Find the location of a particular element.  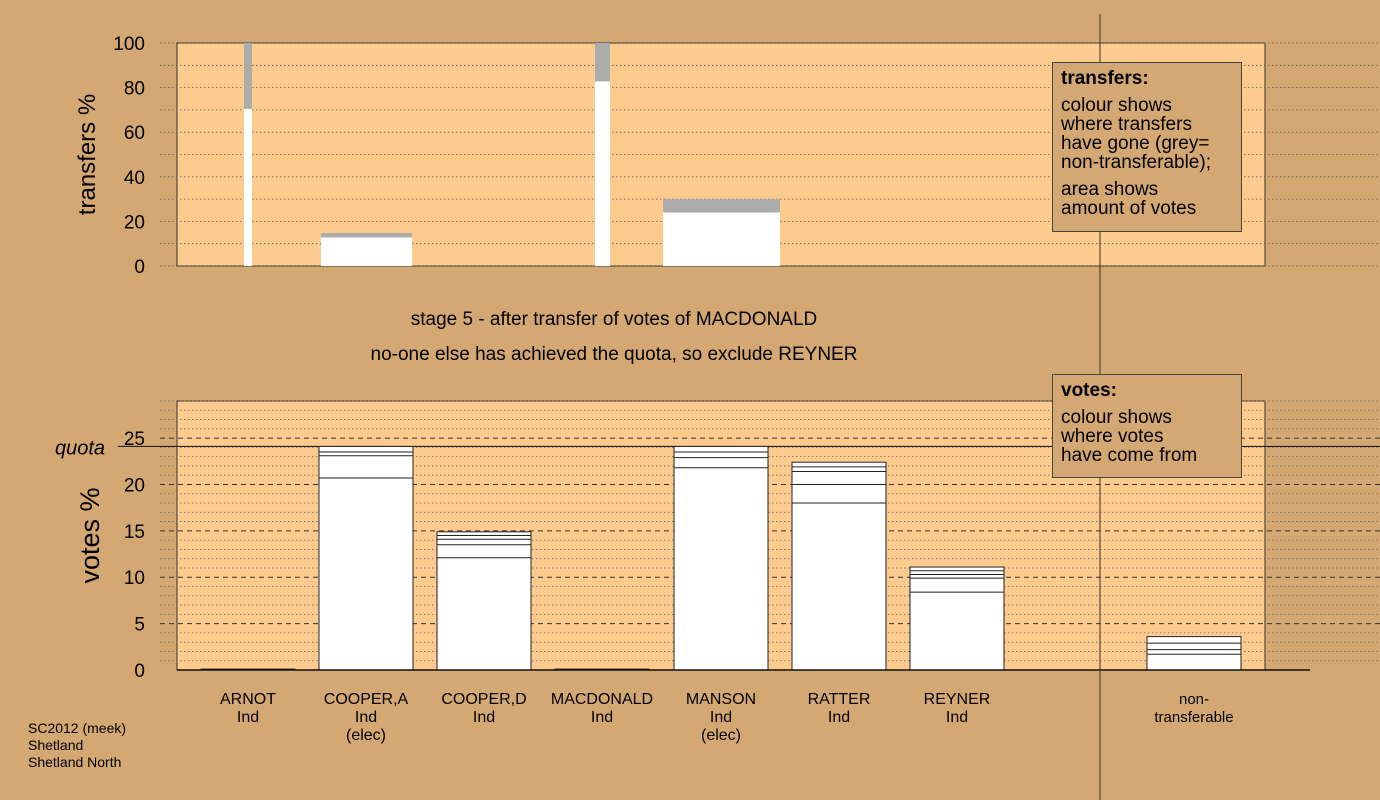

transfers-legend-line: colour shows is located at coordinates (1116, 105).